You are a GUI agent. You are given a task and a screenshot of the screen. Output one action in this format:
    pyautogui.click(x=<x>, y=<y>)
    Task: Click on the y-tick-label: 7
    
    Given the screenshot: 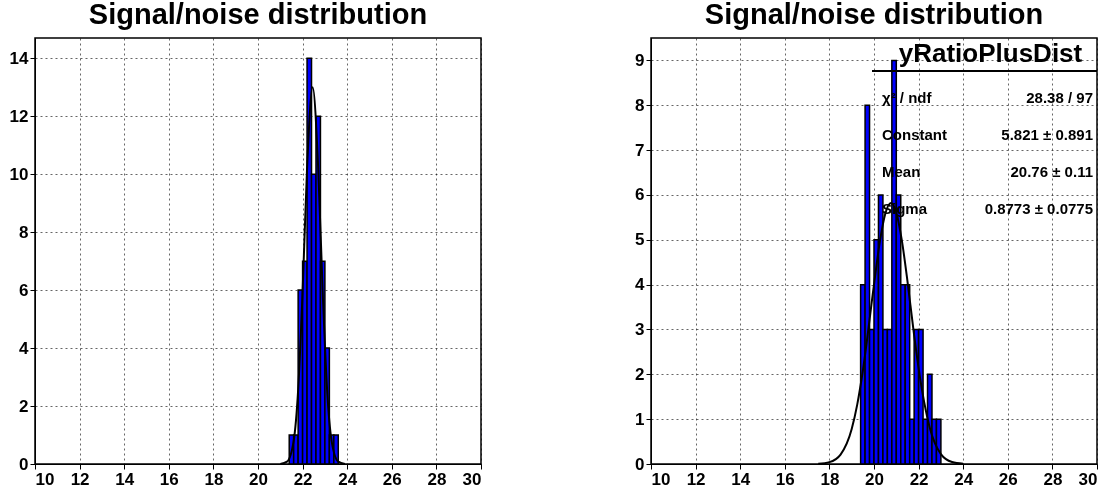 What is the action you would take?
    pyautogui.click(x=640, y=150)
    